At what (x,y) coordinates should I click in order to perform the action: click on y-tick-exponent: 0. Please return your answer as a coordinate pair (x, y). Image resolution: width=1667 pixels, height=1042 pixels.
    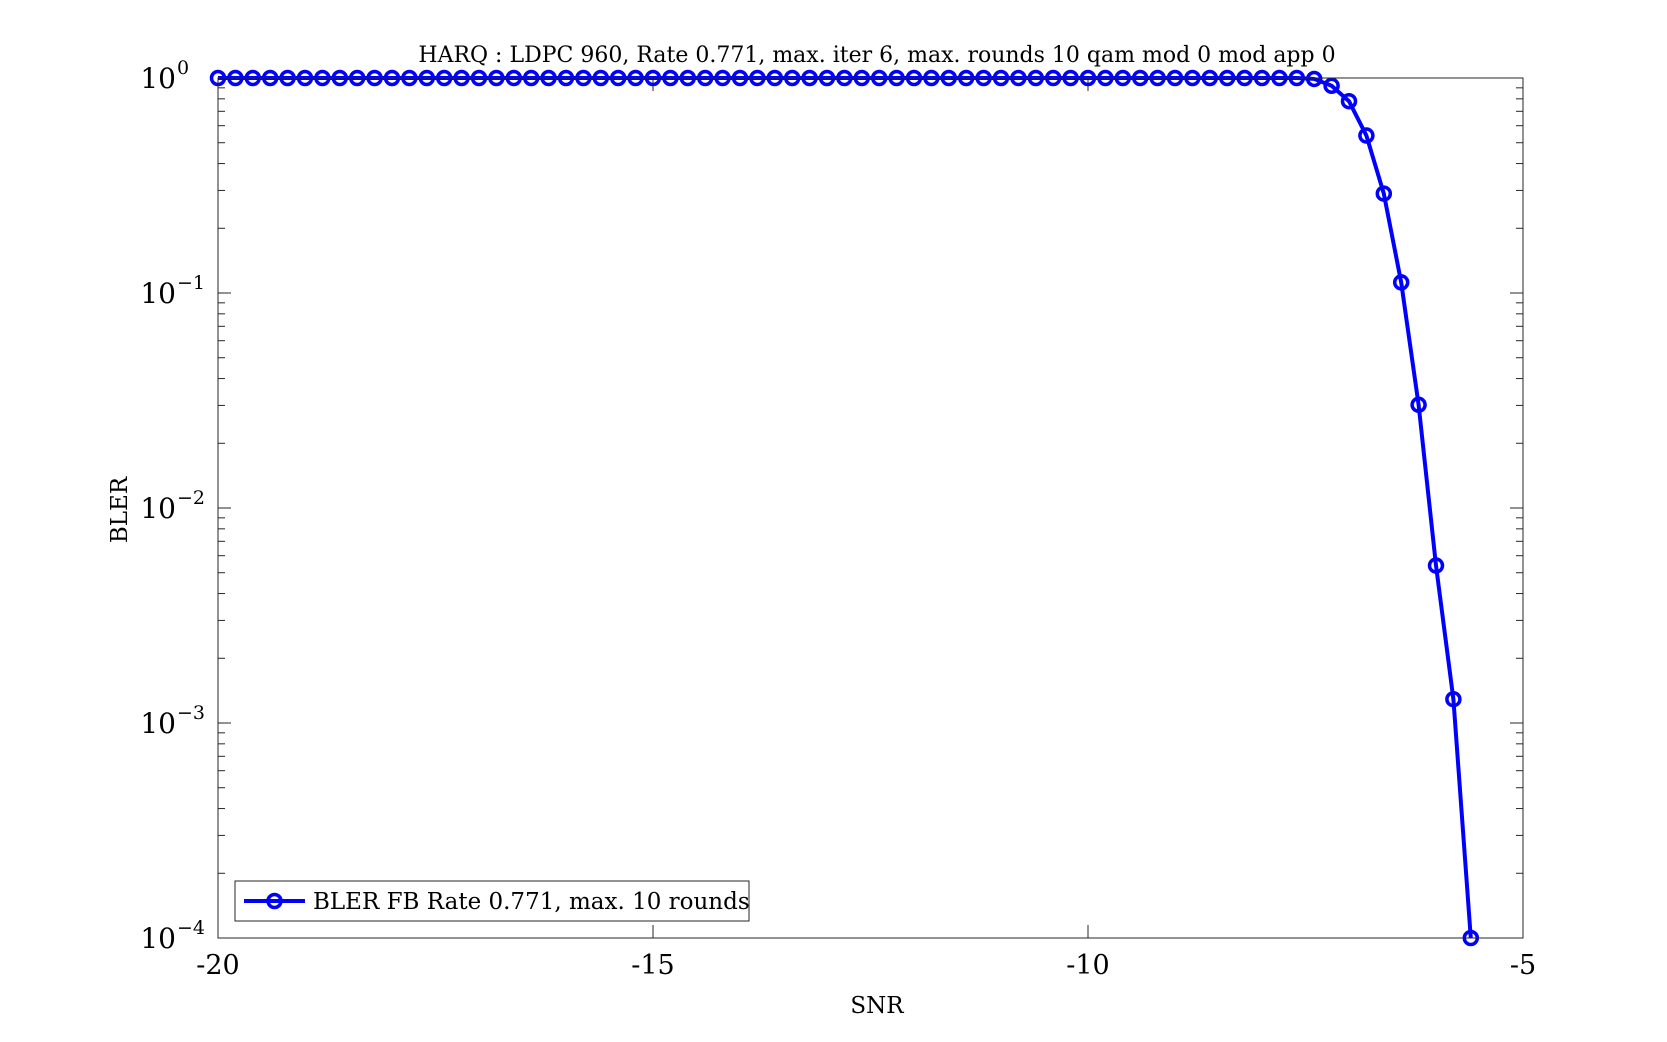
    Looking at the image, I should click on (183, 68).